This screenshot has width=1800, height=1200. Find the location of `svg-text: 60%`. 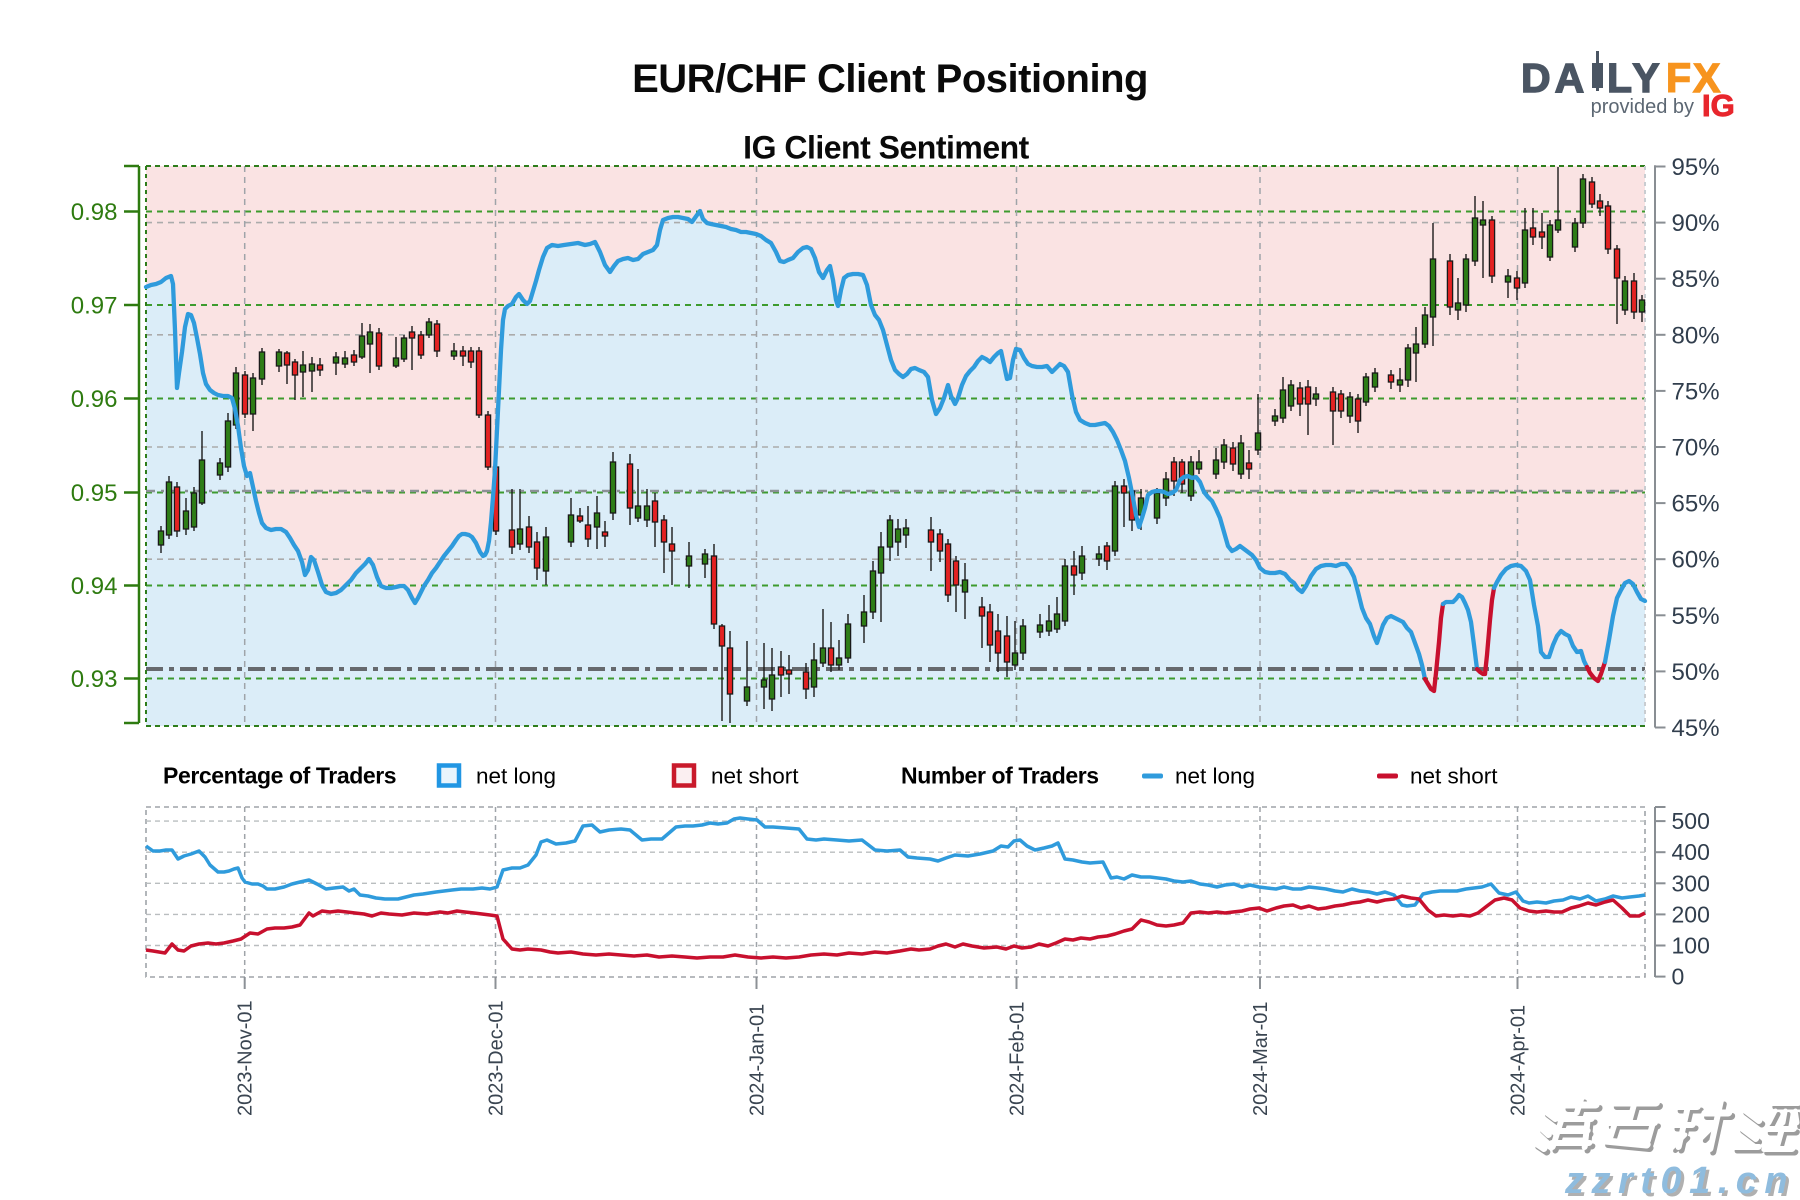

svg-text: 60% is located at coordinates (1696, 560).